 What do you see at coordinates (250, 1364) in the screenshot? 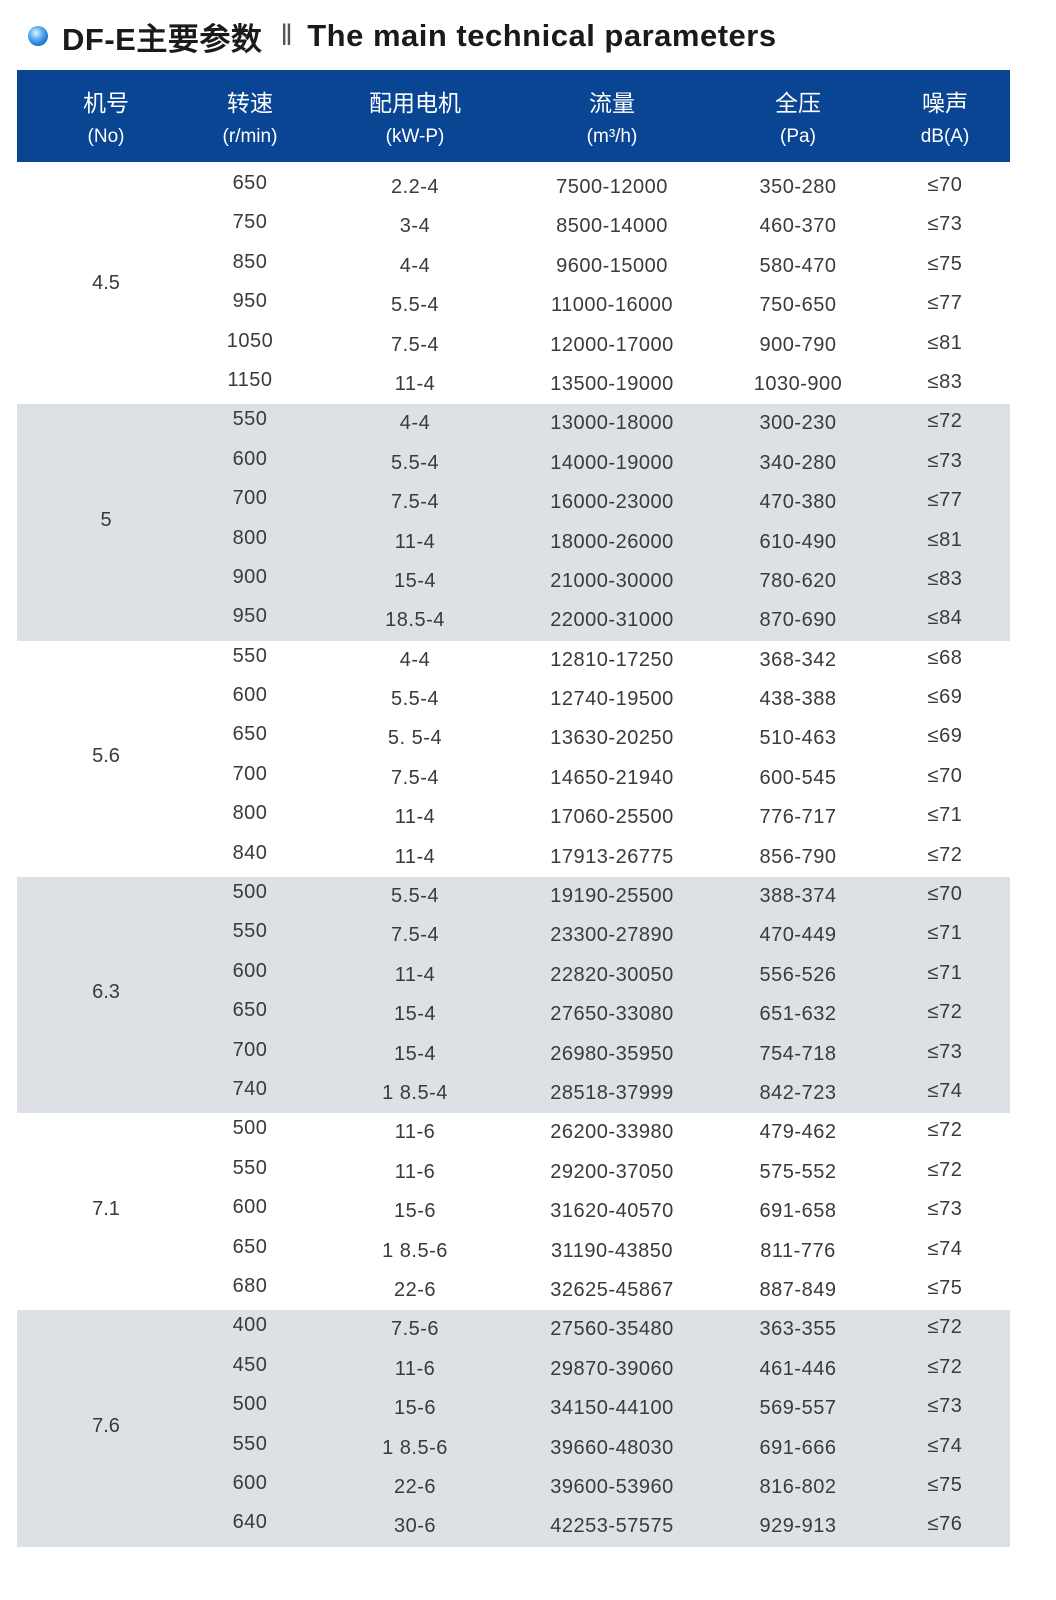
I see `cell-speed: 450` at bounding box center [250, 1364].